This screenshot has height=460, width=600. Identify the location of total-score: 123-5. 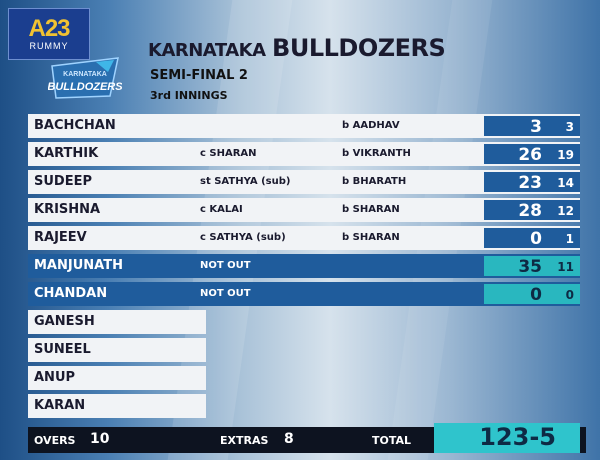
(517, 437).